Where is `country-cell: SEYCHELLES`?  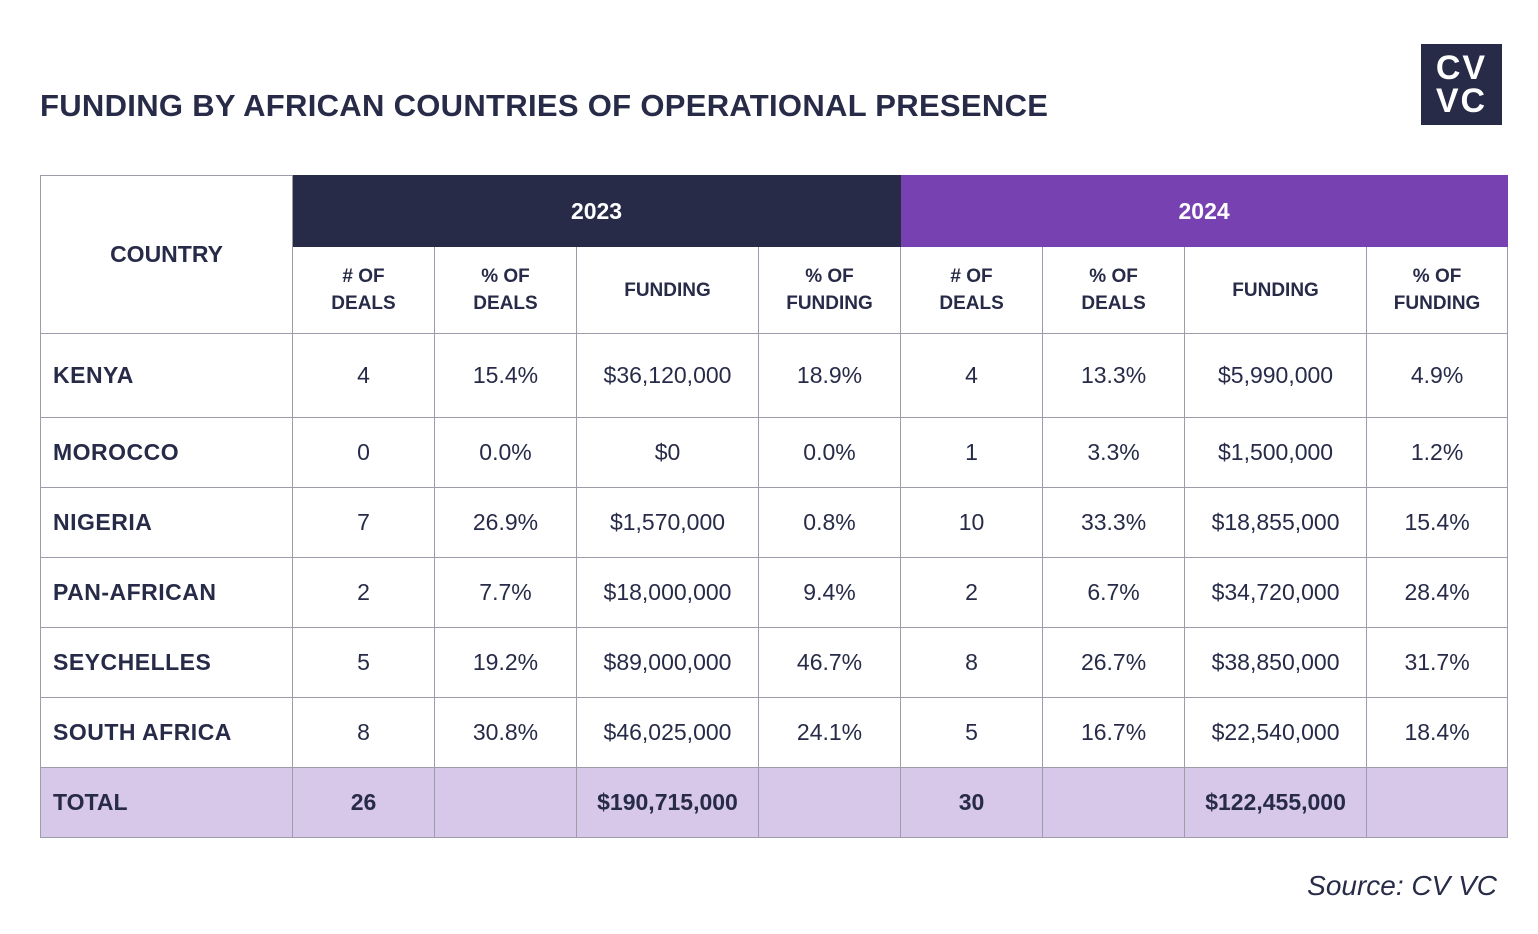
country-cell: SEYCHELLES is located at coordinates (166, 662).